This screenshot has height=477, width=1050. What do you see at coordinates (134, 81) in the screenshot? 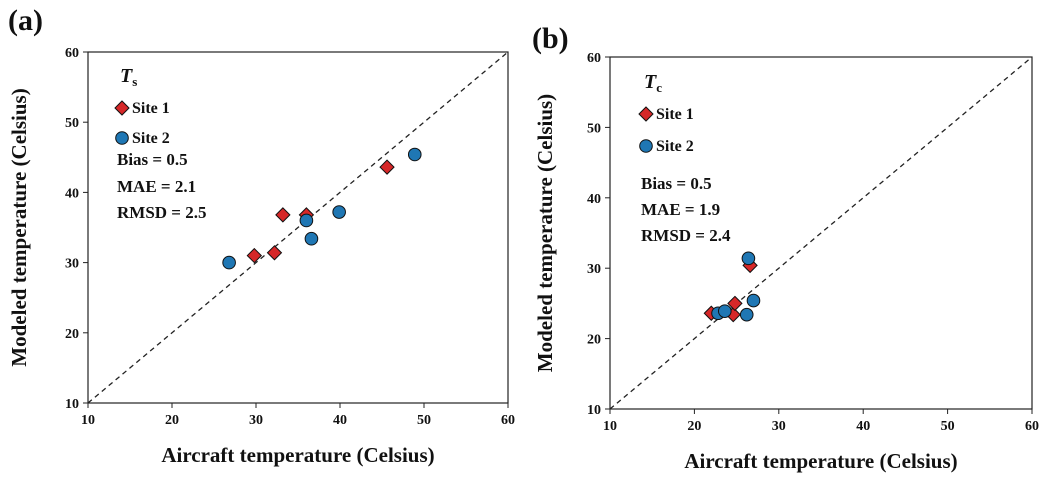
I see `variable-subscript: s` at bounding box center [134, 81].